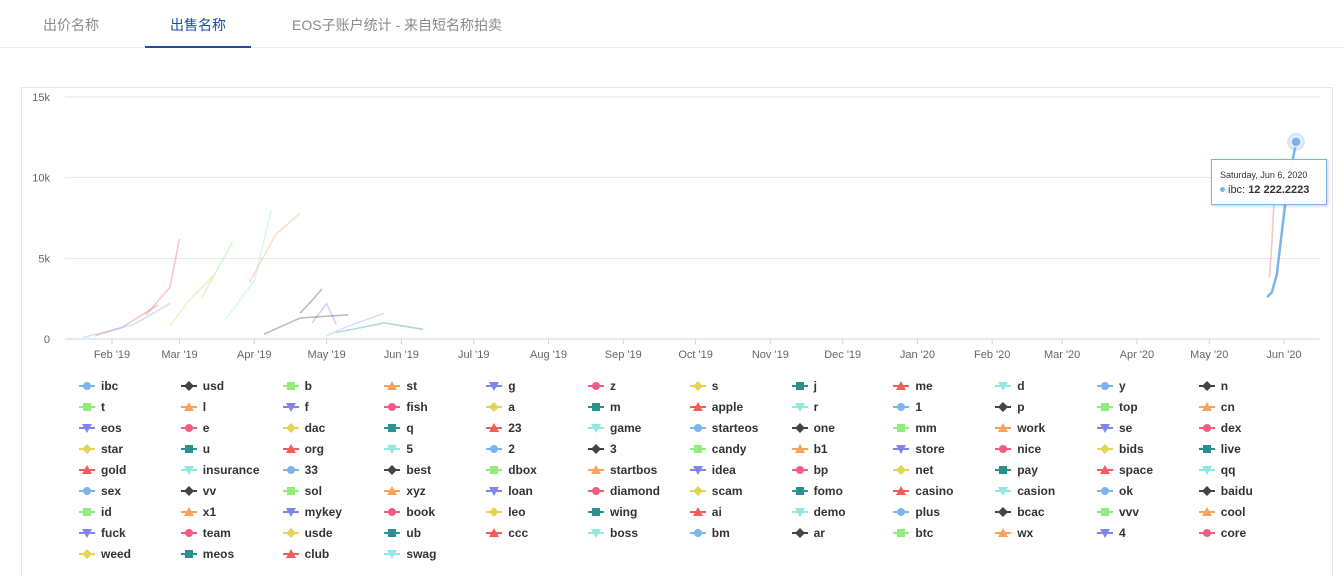  Describe the element at coordinates (770, 355) in the screenshot. I see `x-tick-label: Nov '19` at that location.